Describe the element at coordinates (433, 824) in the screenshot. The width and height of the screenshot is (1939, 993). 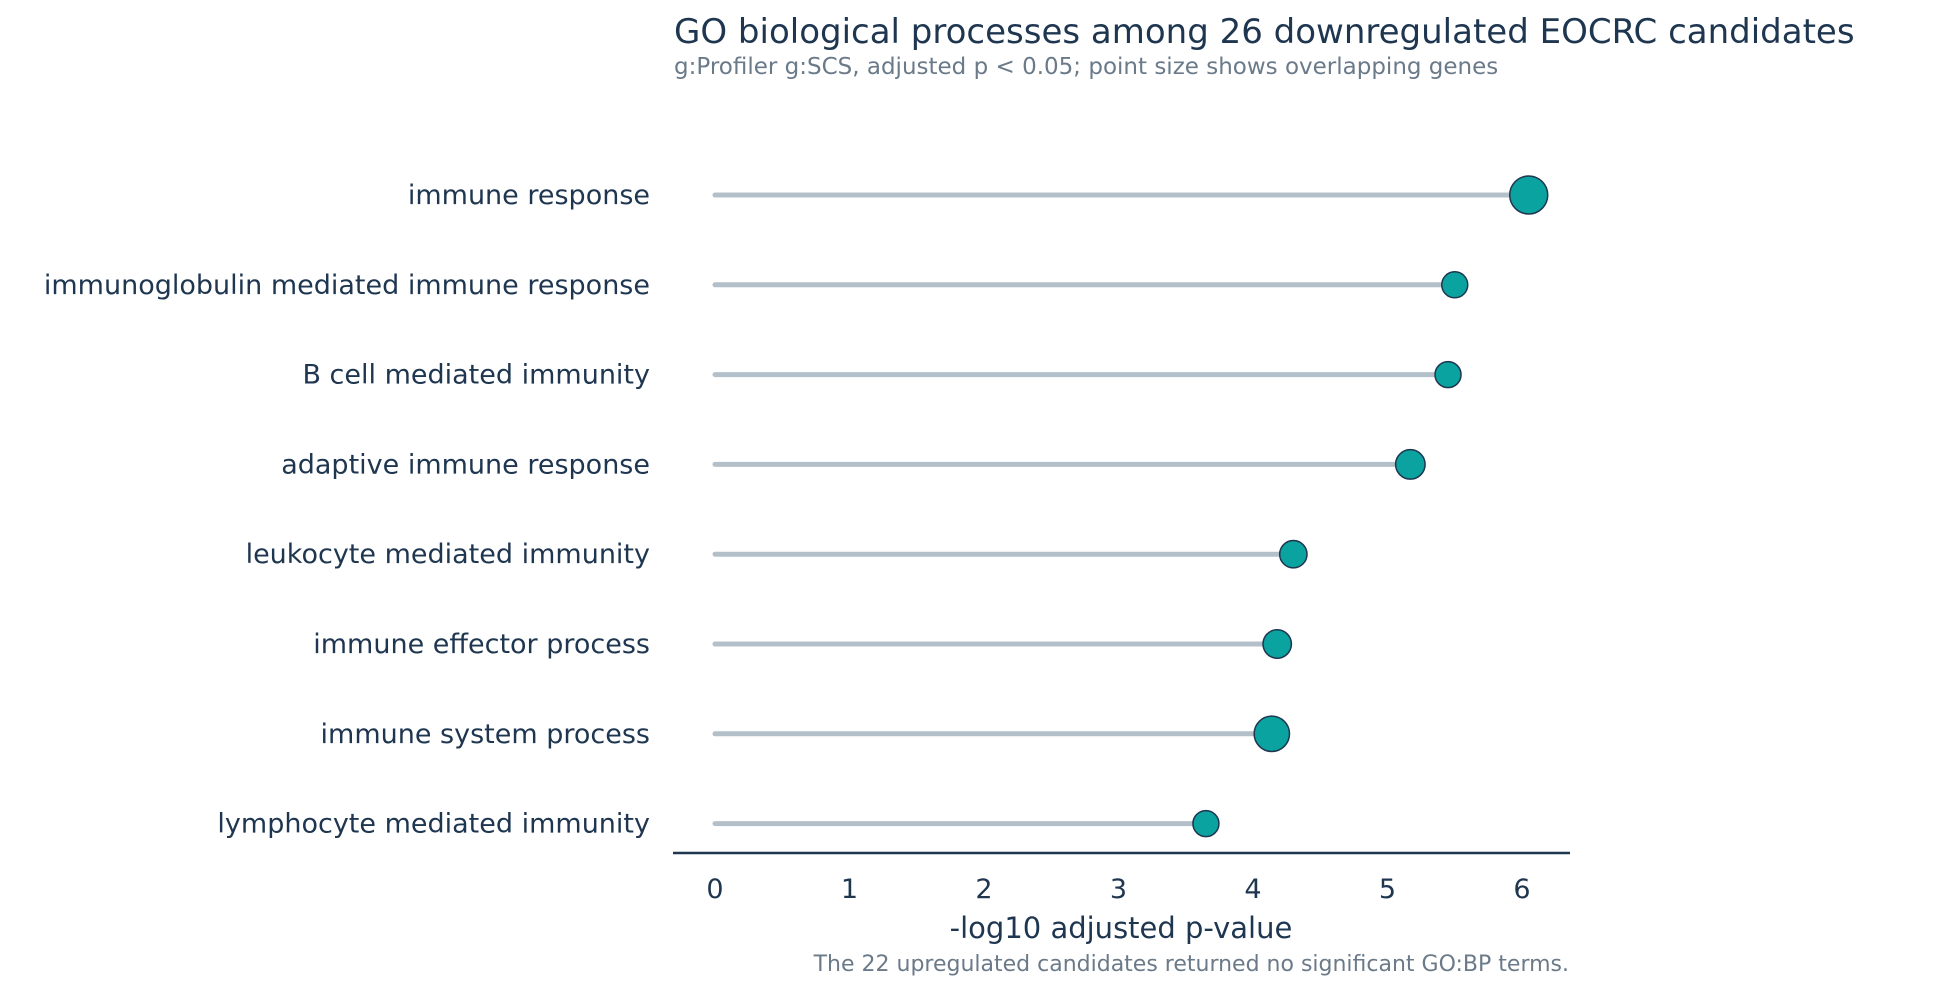
I see `category-label: lymphocyte mediated immunity` at that location.